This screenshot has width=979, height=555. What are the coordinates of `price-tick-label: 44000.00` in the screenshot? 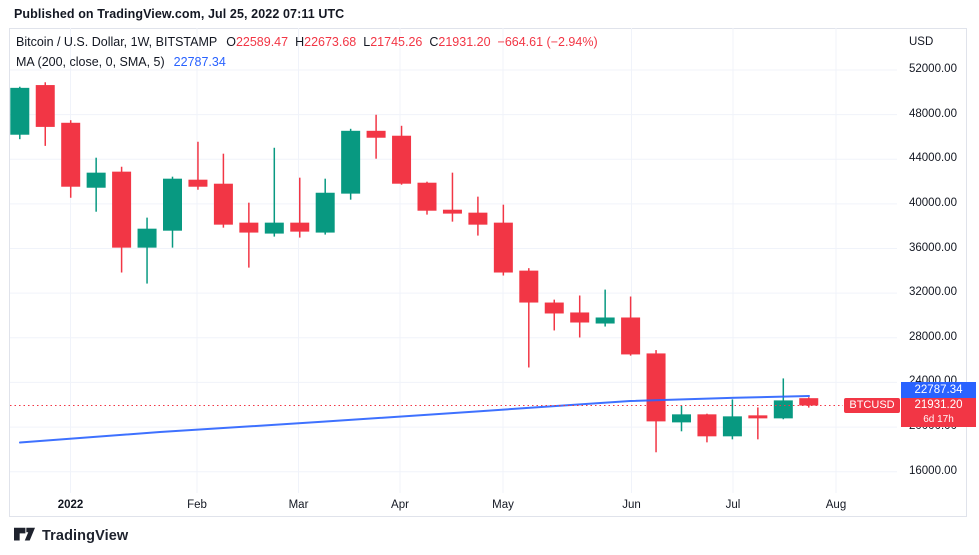 It's located at (933, 158).